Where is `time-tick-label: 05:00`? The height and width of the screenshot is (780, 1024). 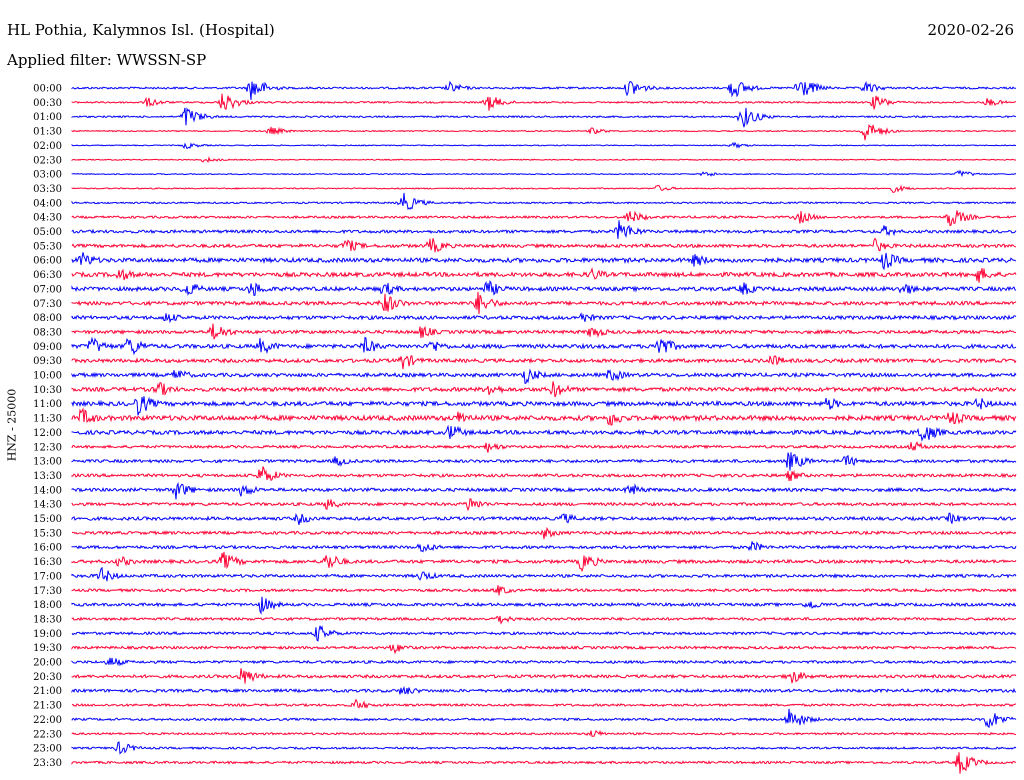
time-tick-label: 05:00 is located at coordinates (47, 232).